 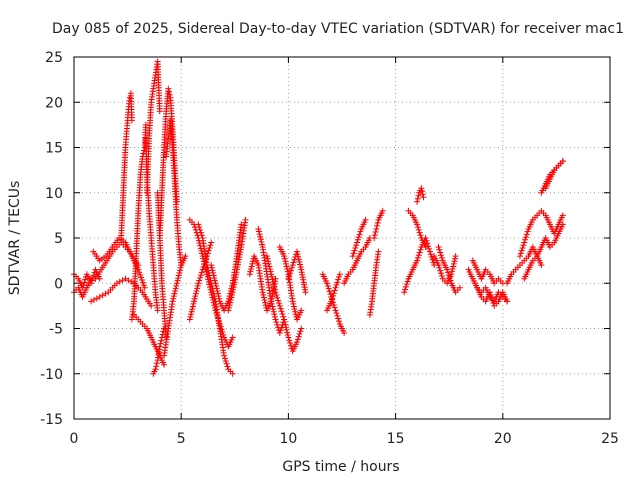 I want to click on y-tick-label: 25, so click(x=54, y=58).